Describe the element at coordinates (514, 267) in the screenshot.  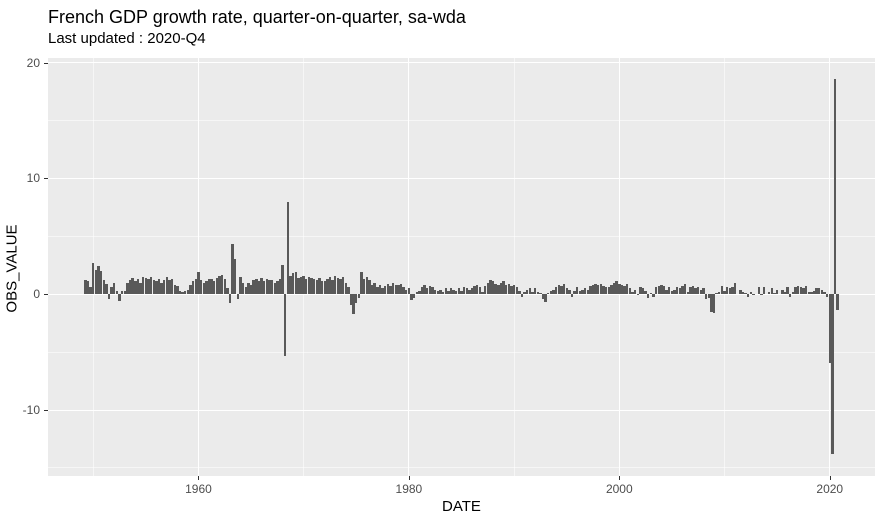
I see `gridline-x-minor` at that location.